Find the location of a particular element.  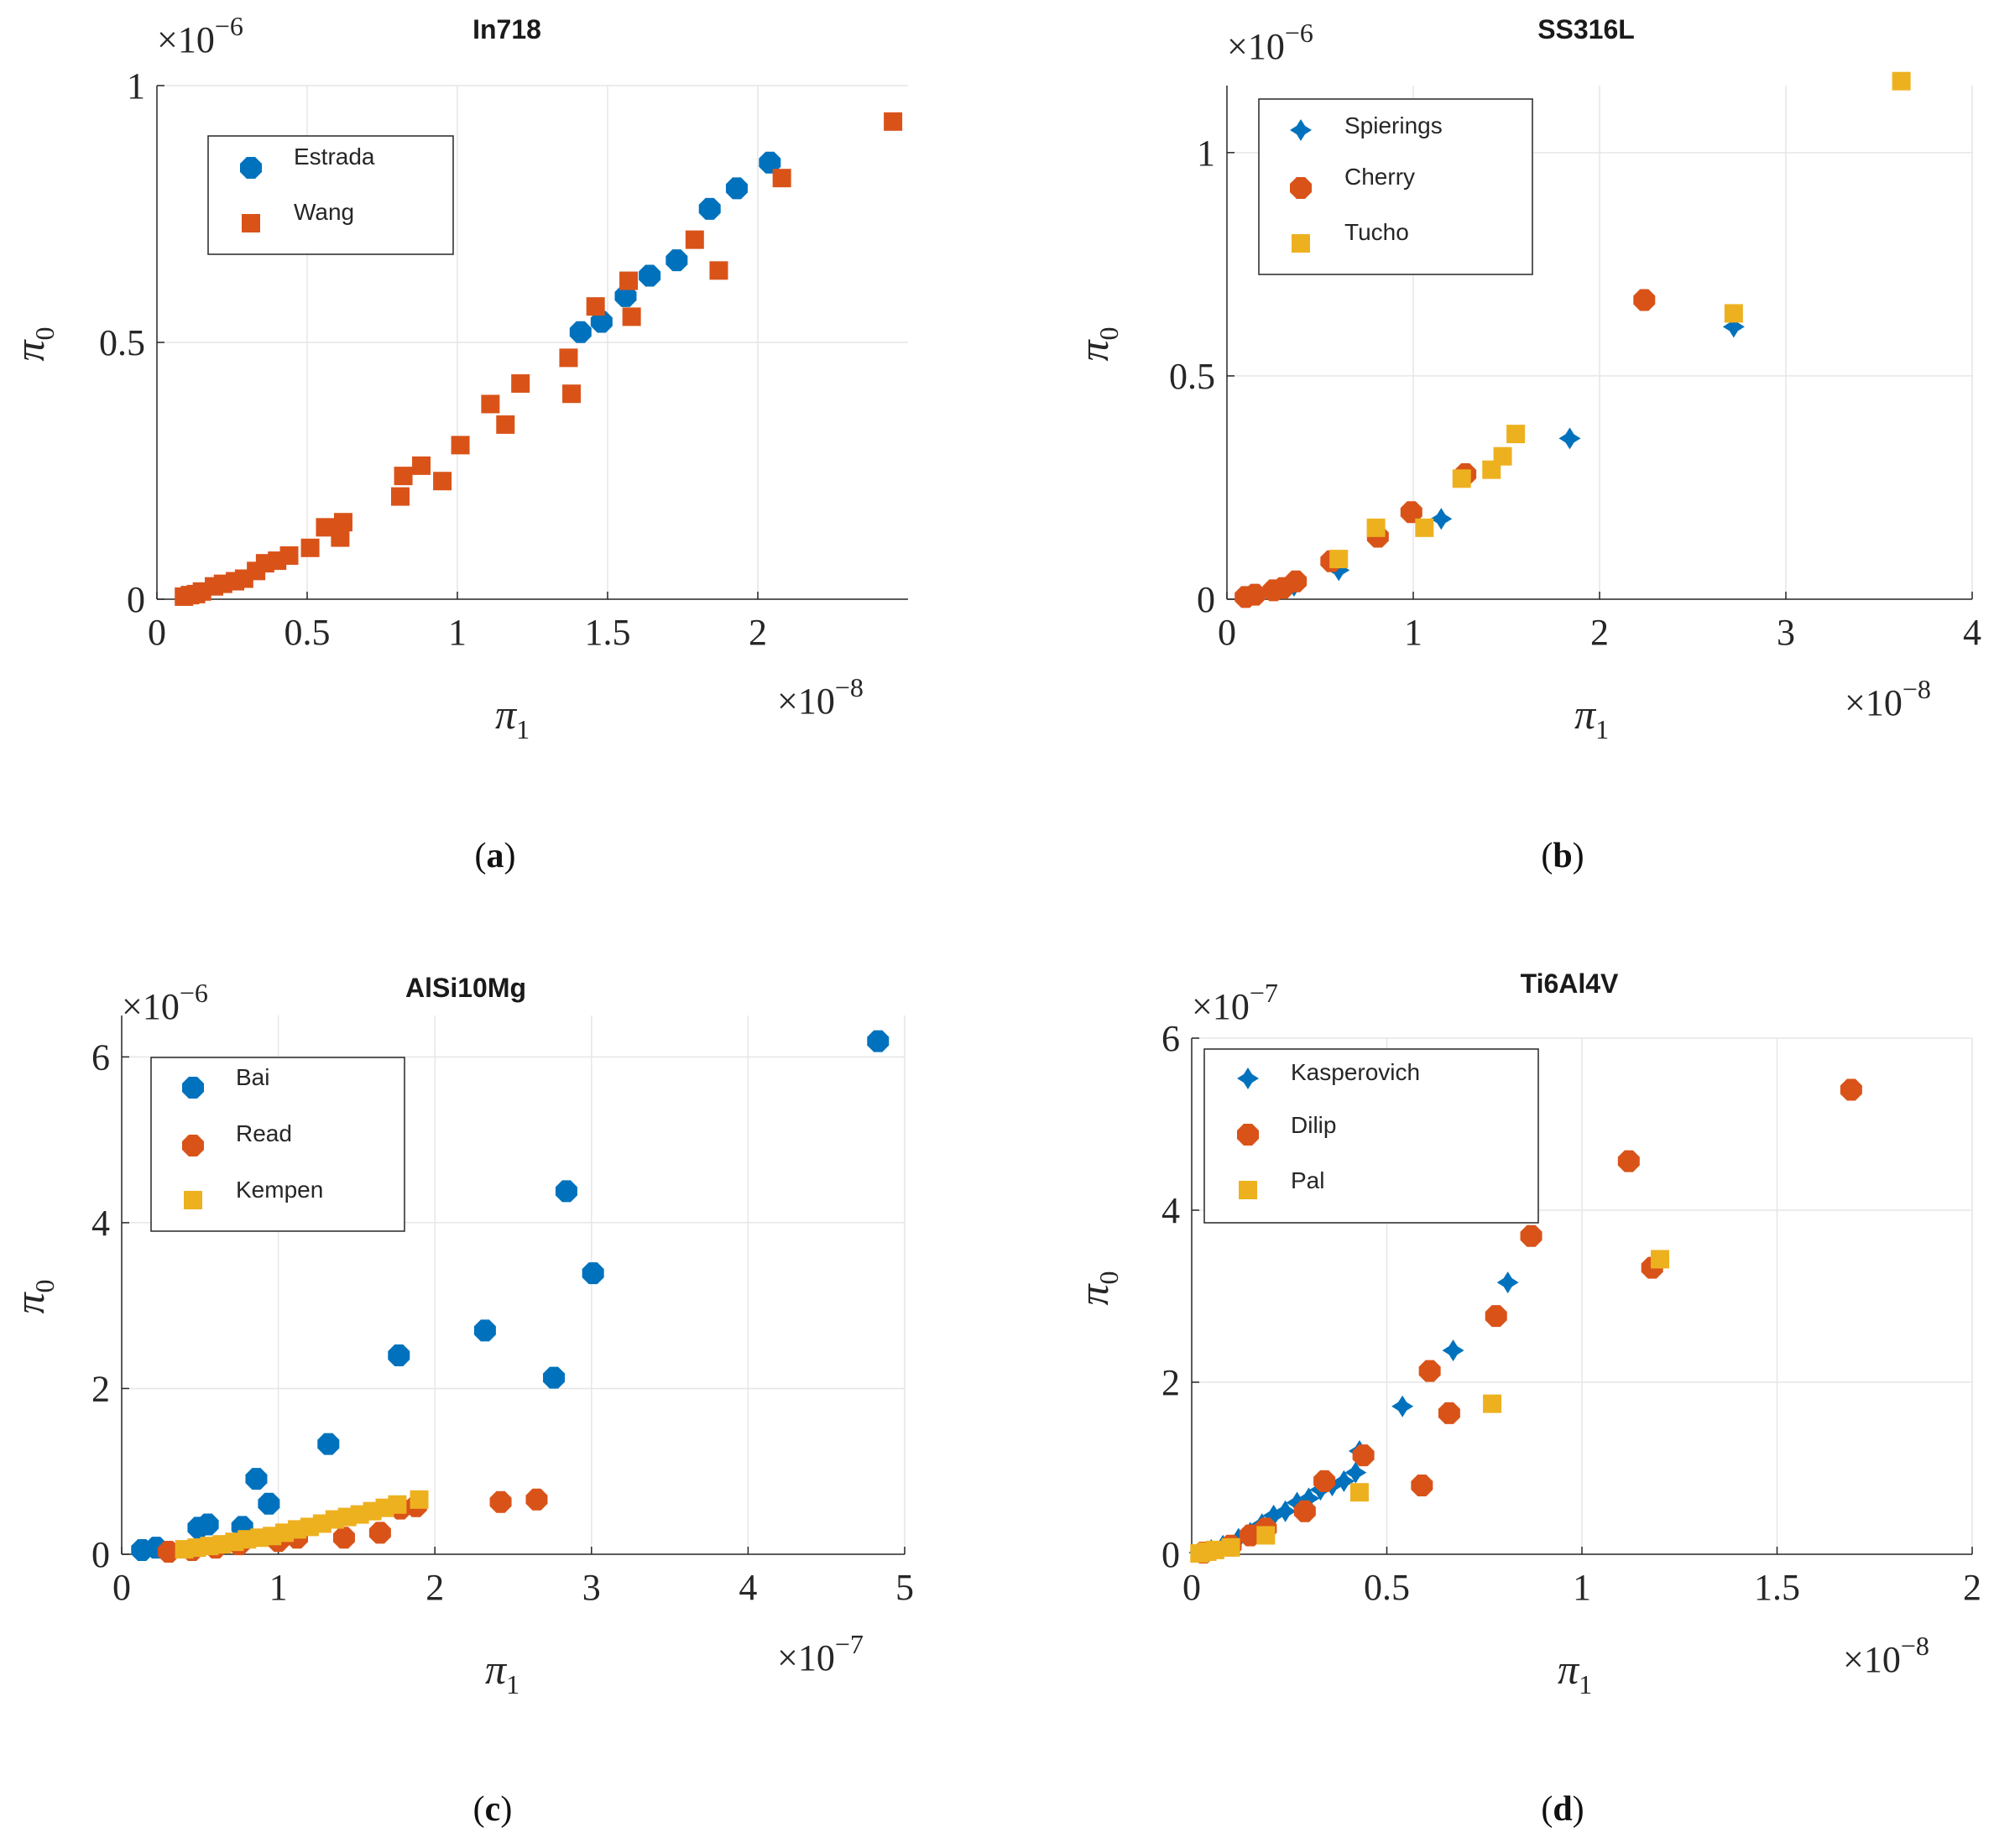

y-tick-label: 0.5 is located at coordinates (122, 342).